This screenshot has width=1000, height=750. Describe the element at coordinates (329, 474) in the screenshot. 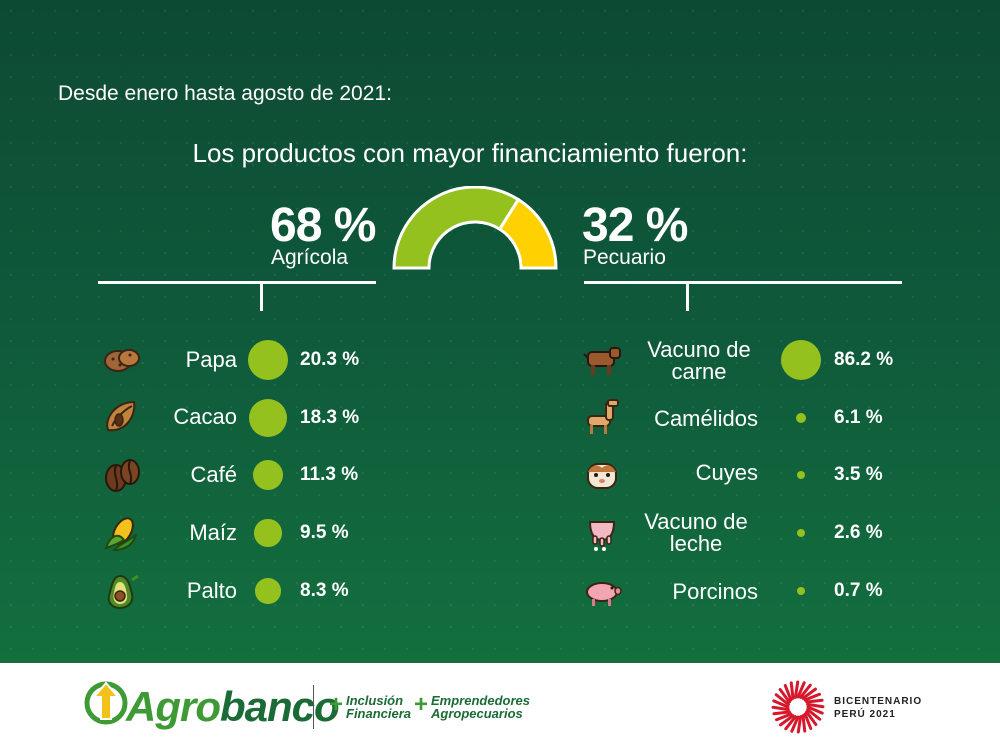

I see `value-label: 11.3 %` at that location.